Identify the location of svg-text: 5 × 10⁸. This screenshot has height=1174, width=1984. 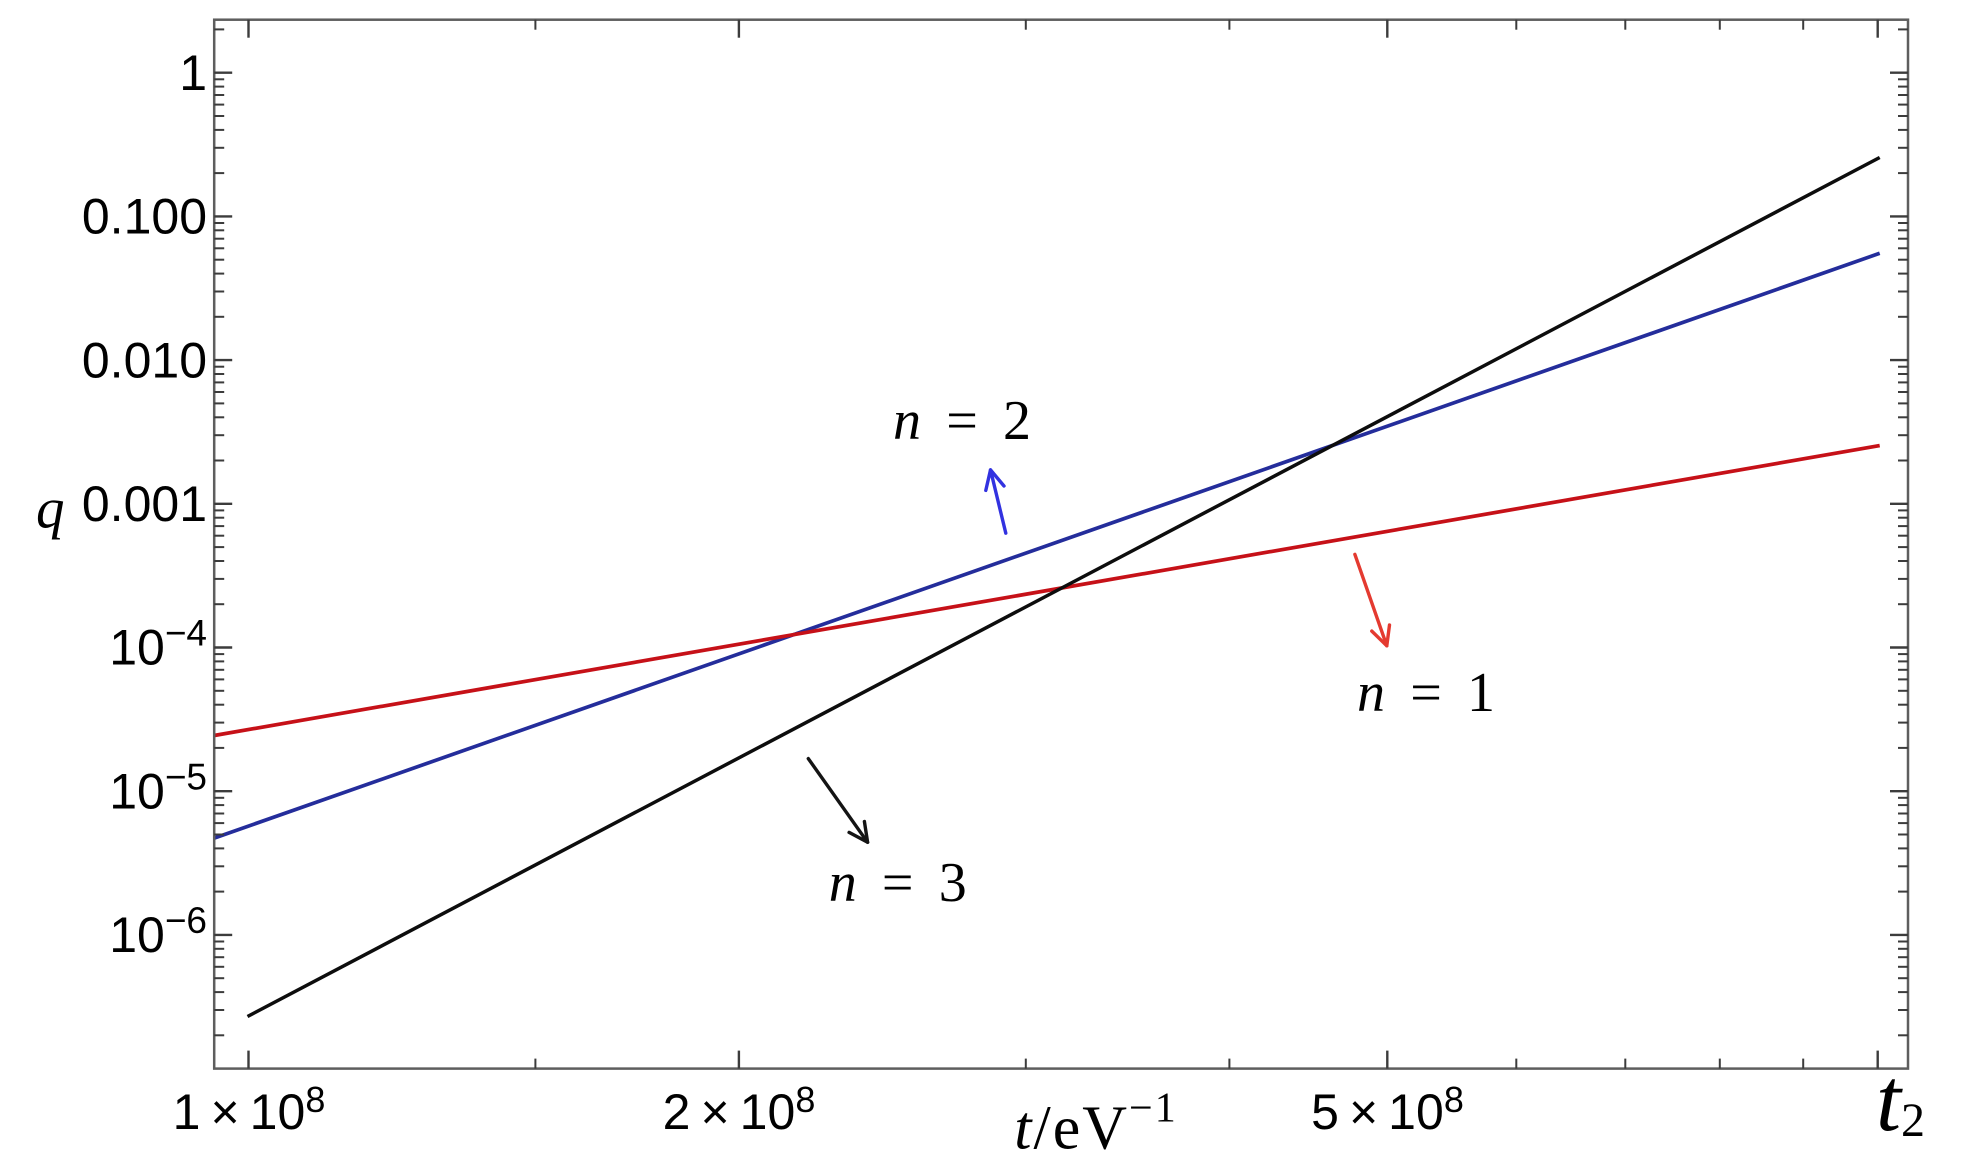
(1387, 1109).